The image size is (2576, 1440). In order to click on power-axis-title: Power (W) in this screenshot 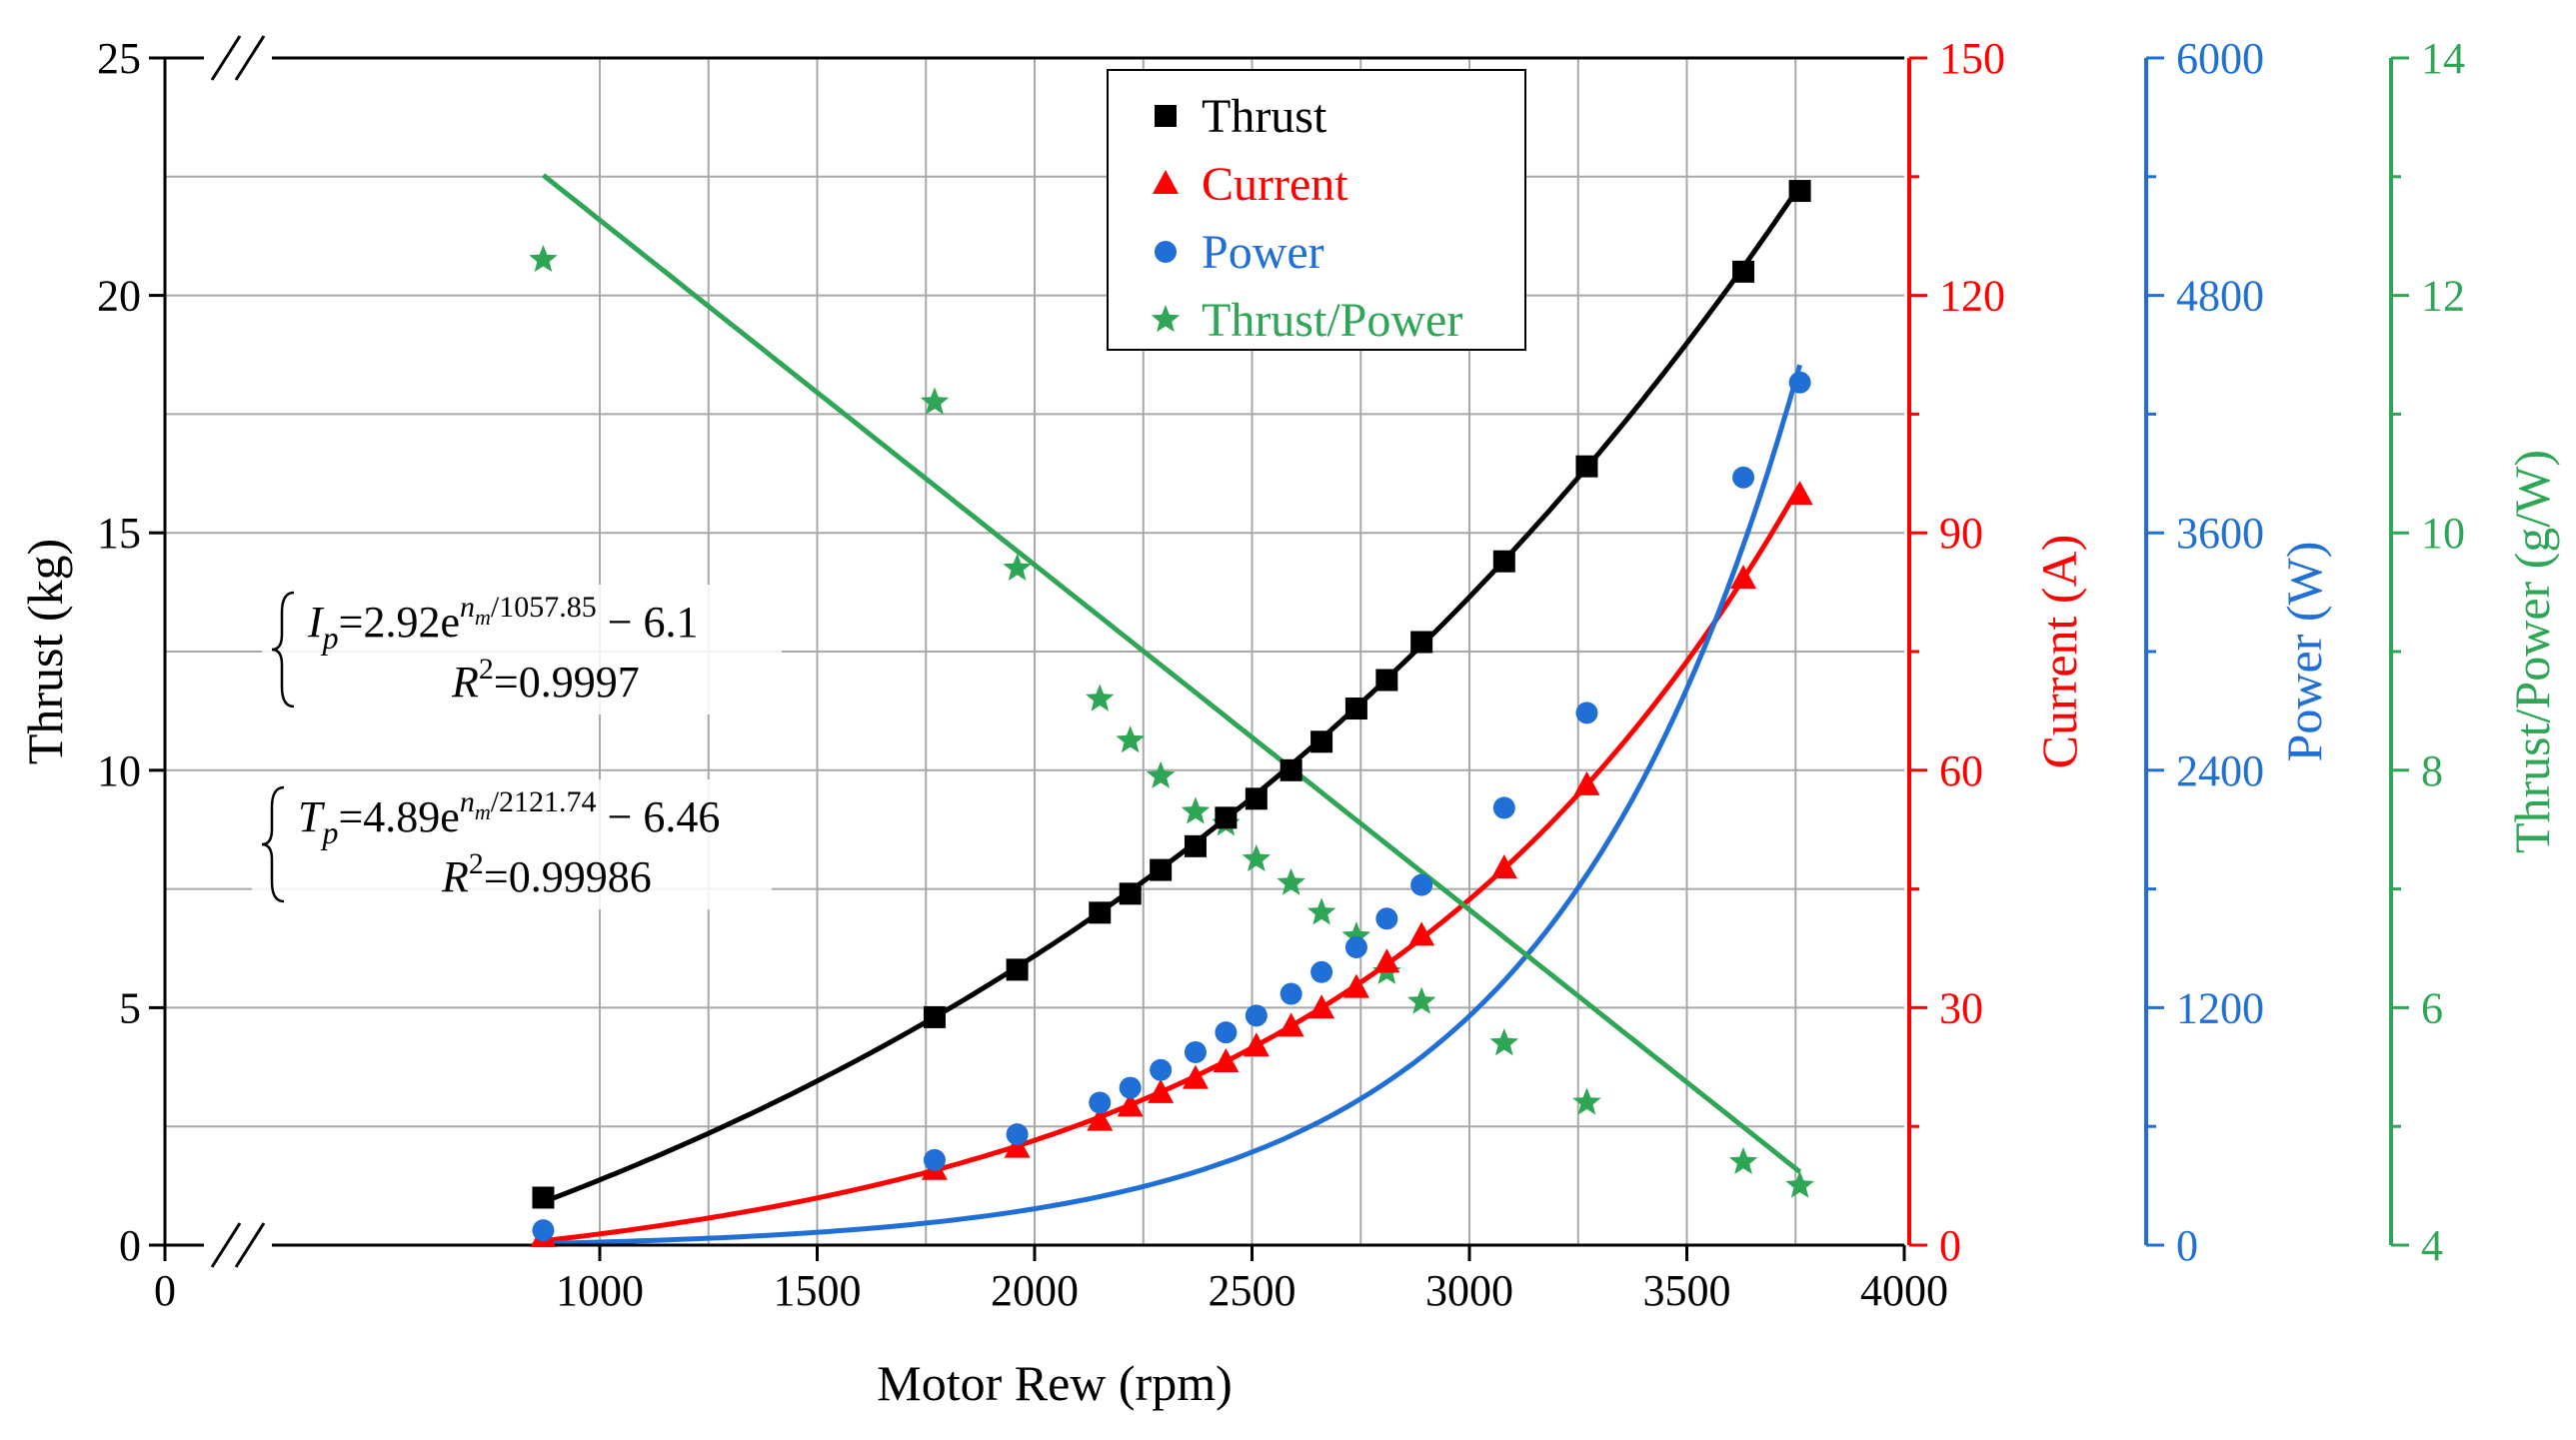, I will do `click(2304, 652)`.